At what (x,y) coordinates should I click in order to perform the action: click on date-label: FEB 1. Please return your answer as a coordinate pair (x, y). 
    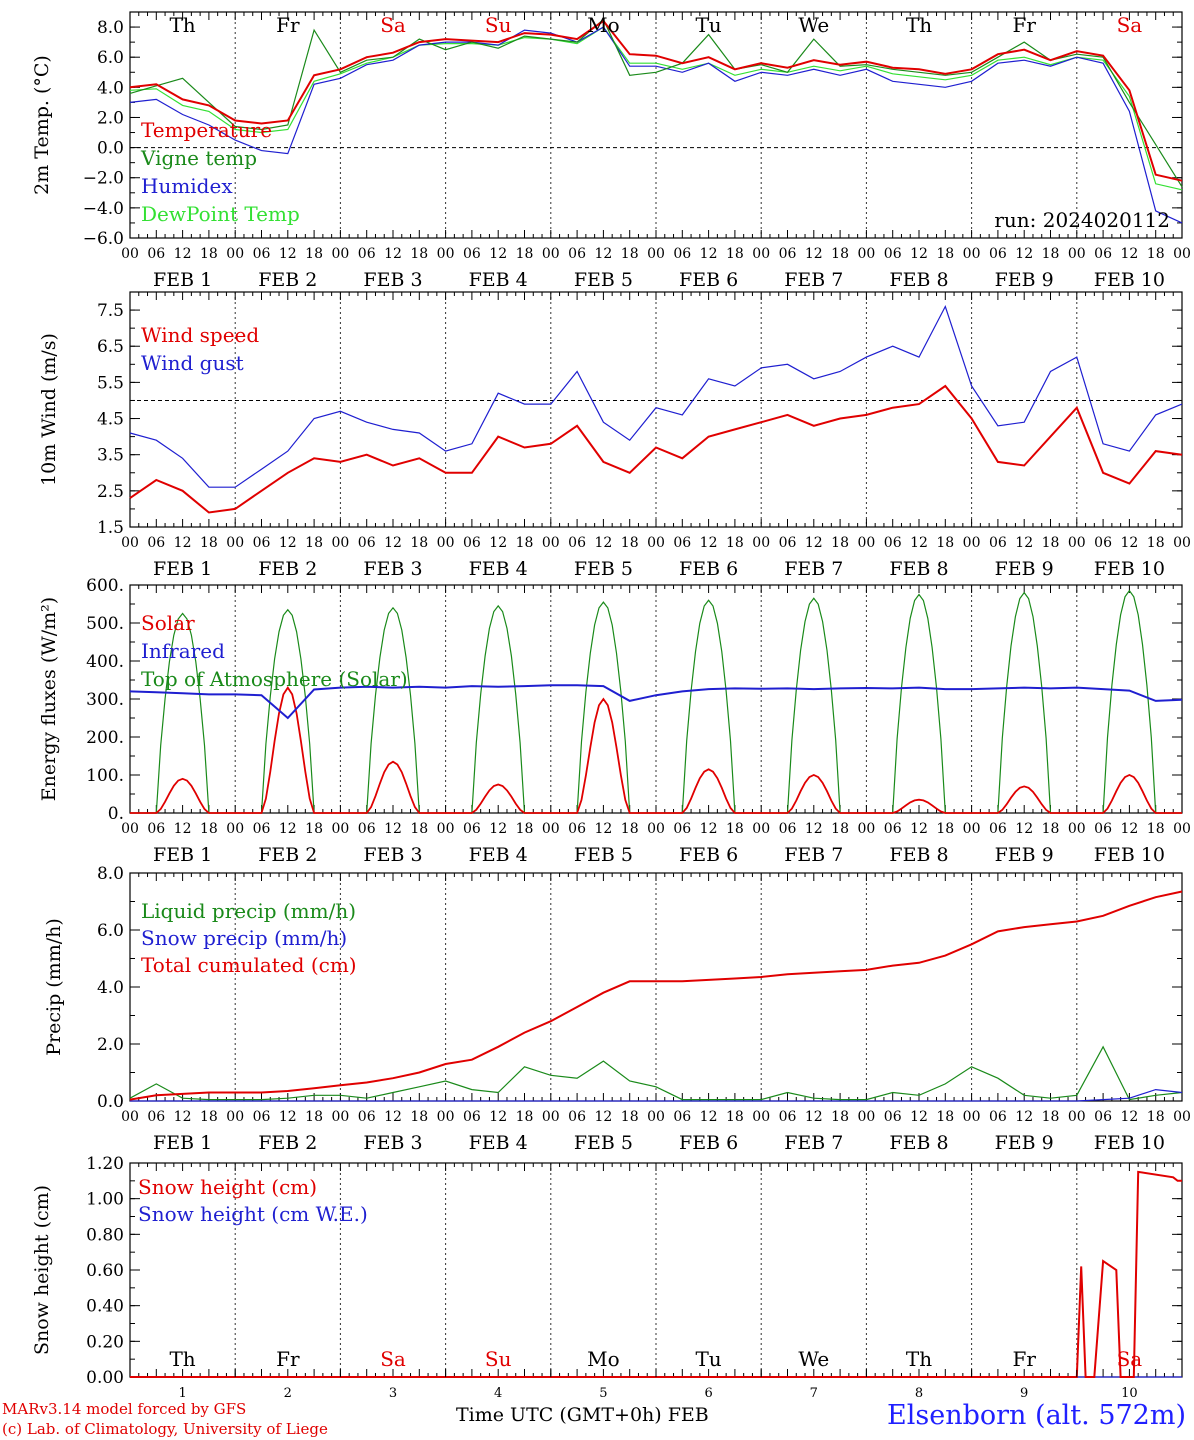
    Looking at the image, I should click on (182, 569).